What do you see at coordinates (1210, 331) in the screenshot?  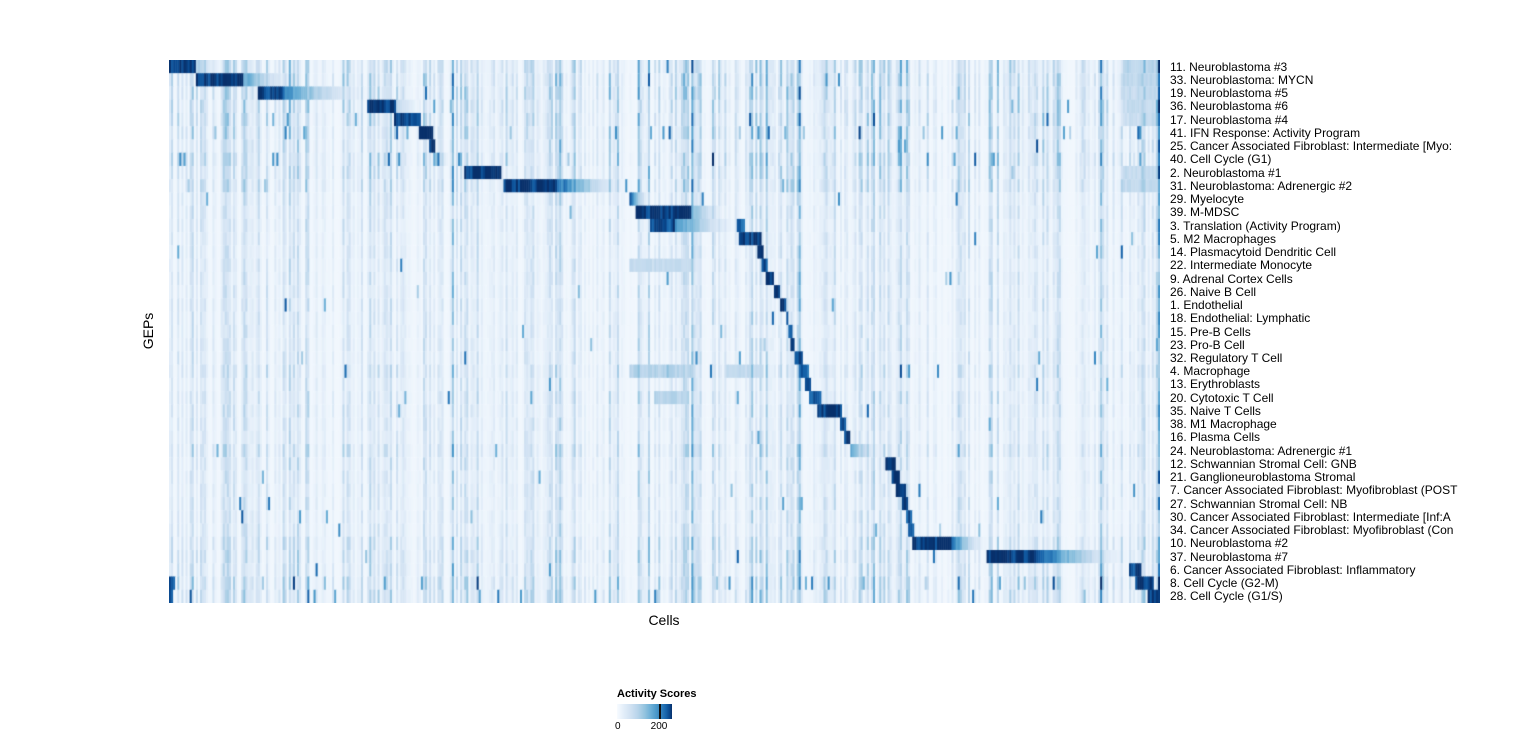 I see `row-label: 15. Pre-B Cells` at bounding box center [1210, 331].